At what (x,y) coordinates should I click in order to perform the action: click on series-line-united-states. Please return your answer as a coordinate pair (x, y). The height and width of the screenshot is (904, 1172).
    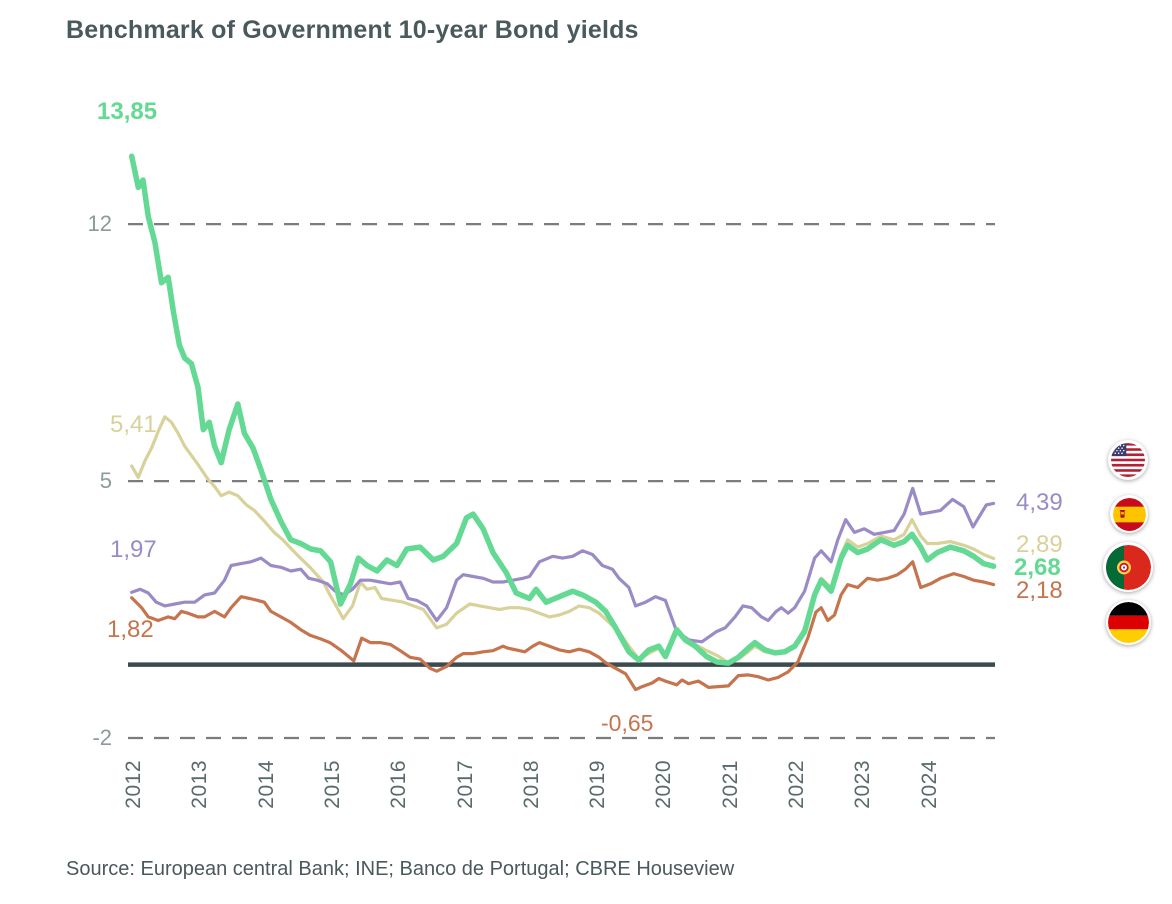
    Looking at the image, I should click on (563, 565).